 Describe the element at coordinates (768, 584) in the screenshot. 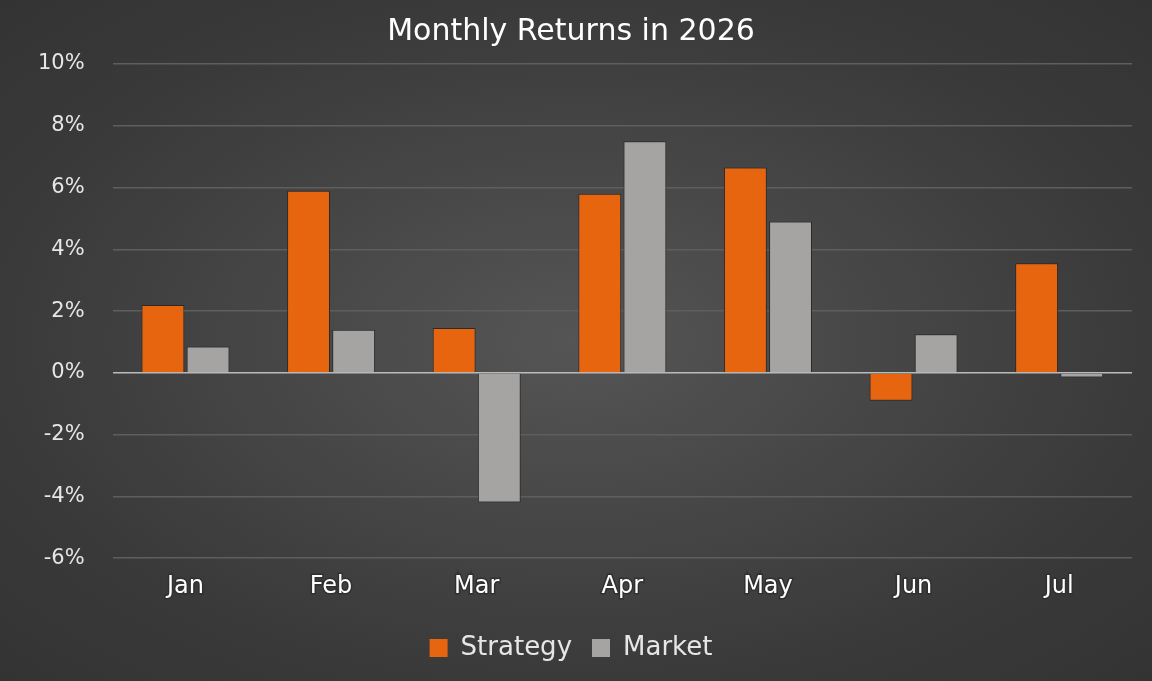

I see `x-tick-label: May` at that location.